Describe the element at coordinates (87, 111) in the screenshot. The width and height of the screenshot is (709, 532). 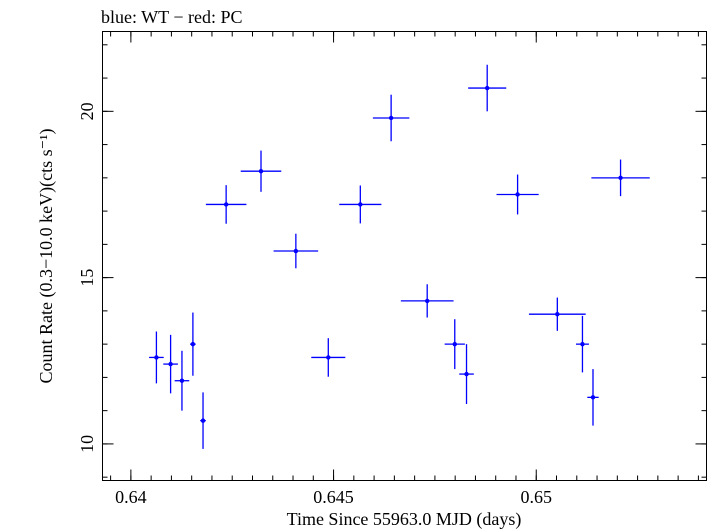
I see `y-tick-label: 20` at that location.